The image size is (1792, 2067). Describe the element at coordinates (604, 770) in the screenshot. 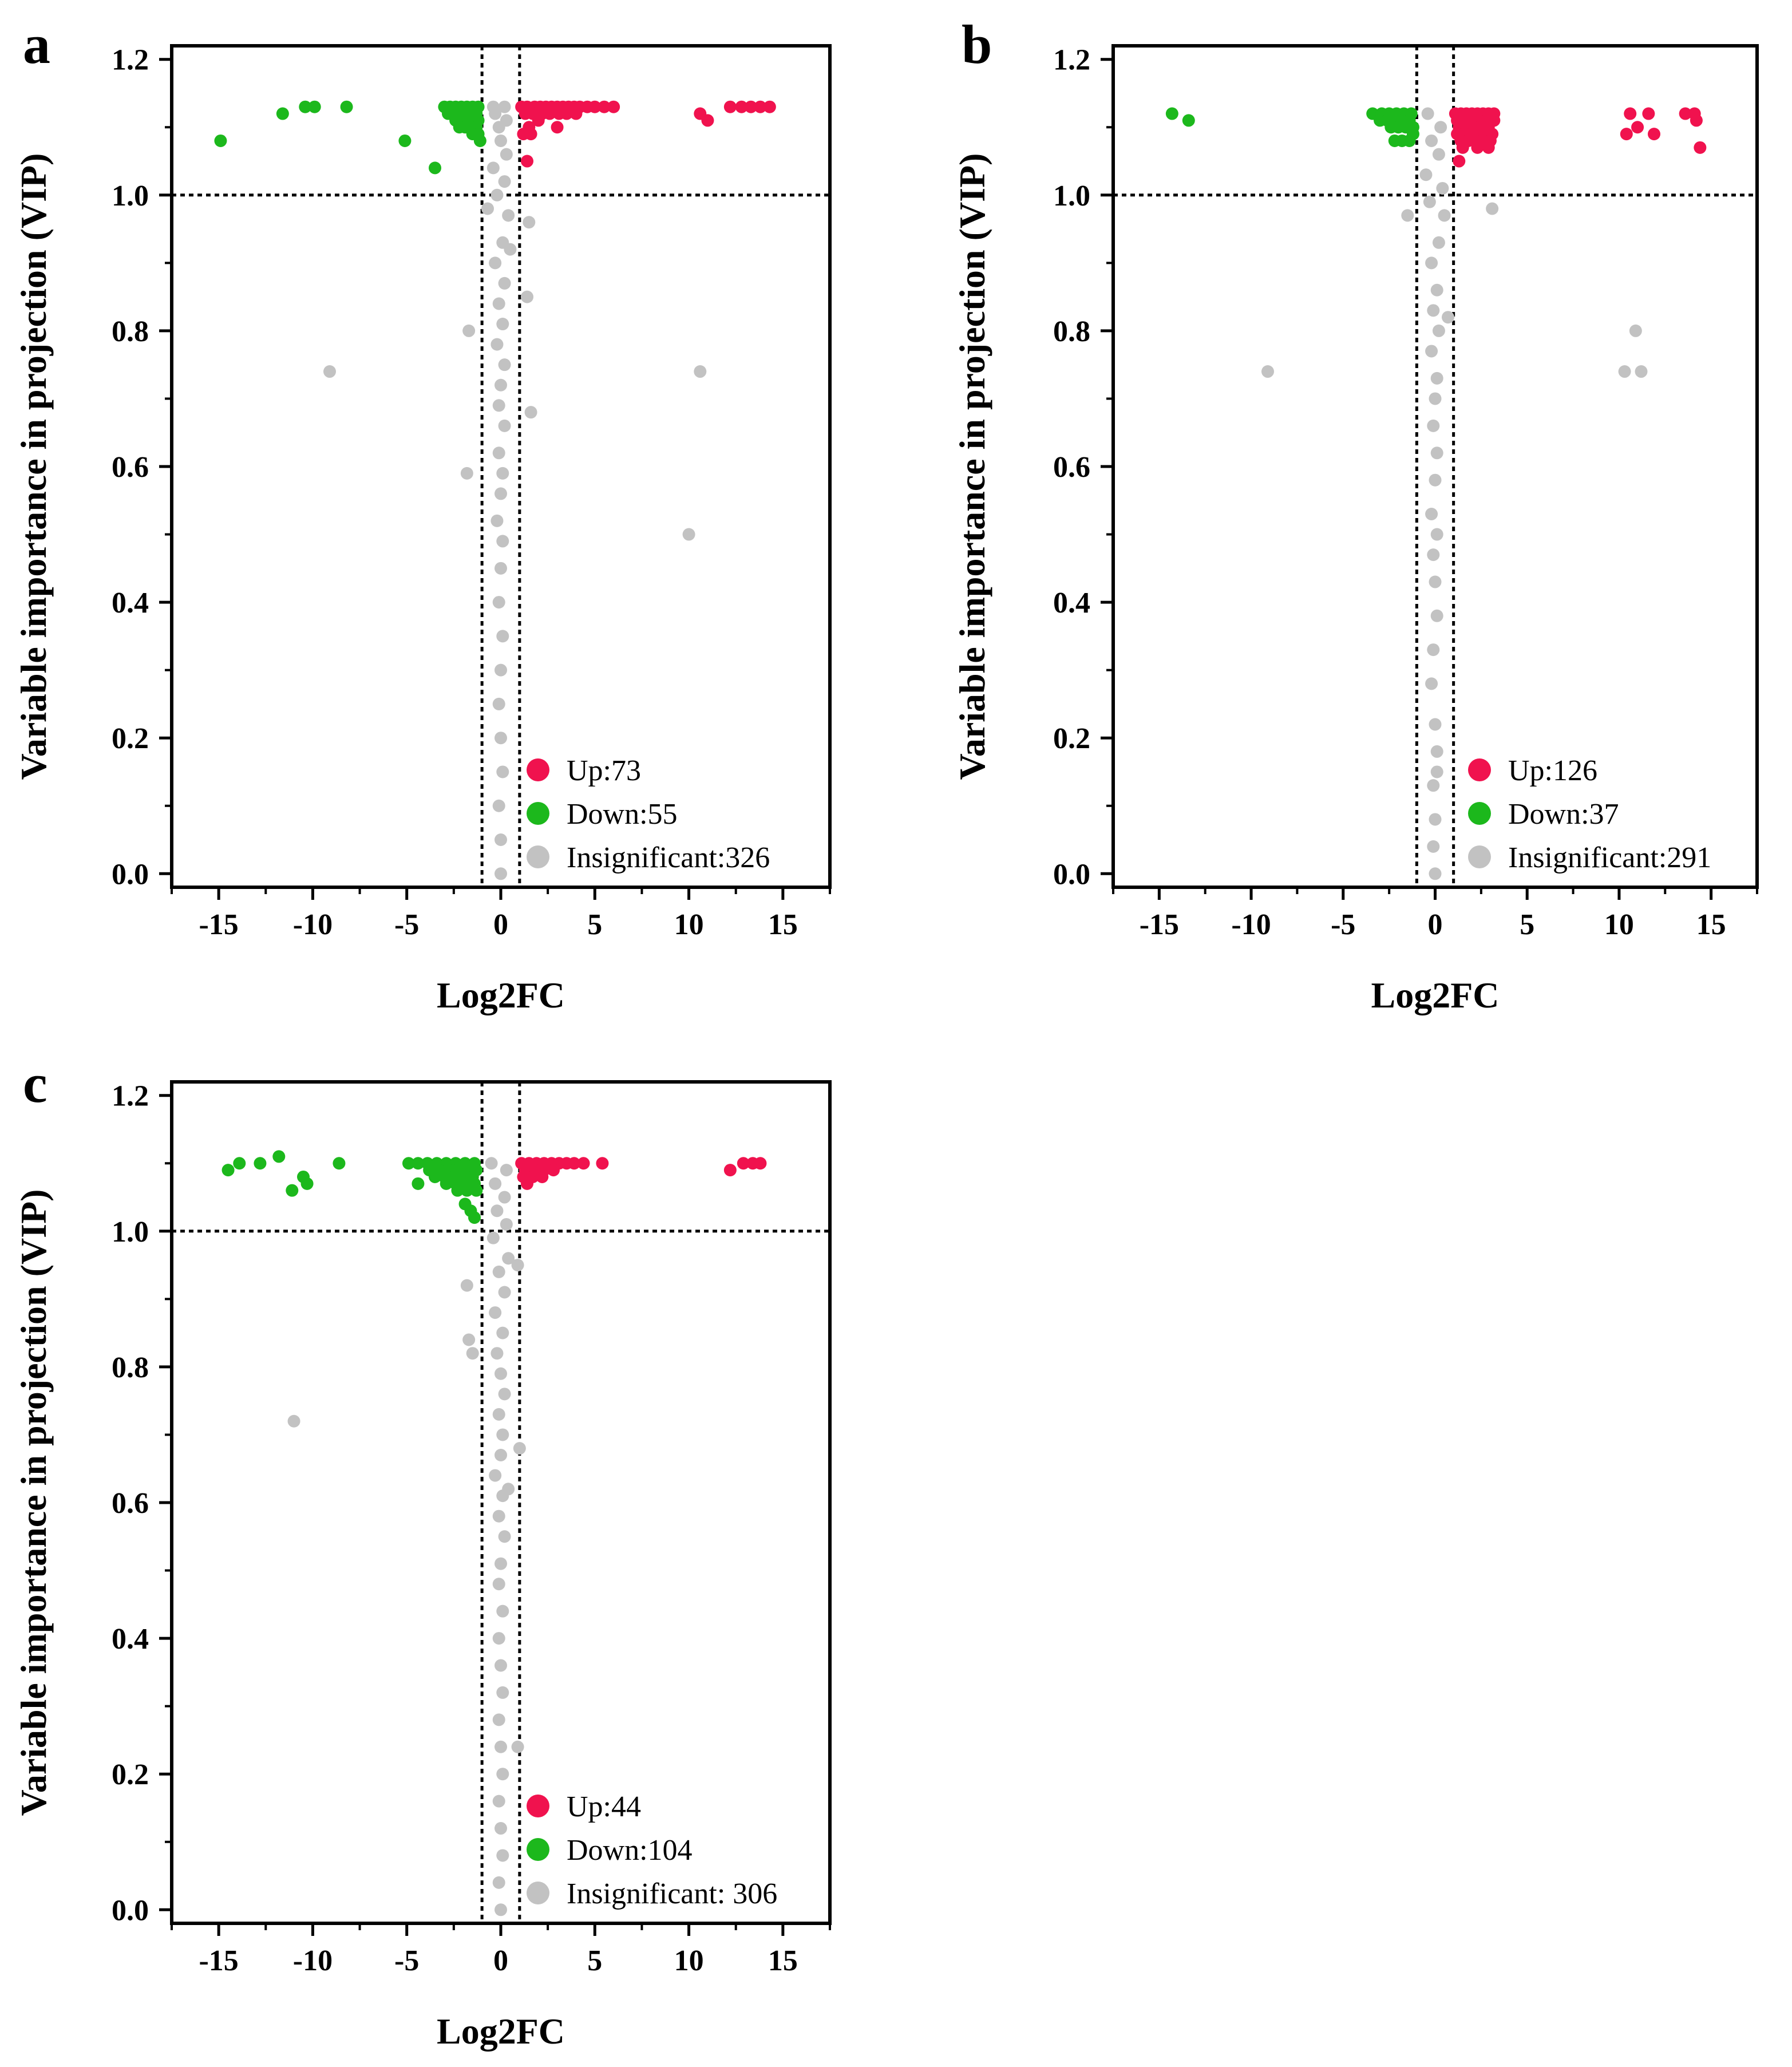

I see `legend-label-up: Up:73` at that location.